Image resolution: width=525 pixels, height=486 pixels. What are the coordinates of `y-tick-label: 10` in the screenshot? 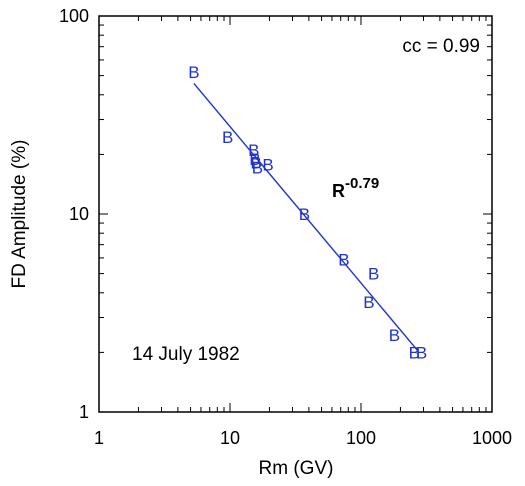 It's located at (79, 214).